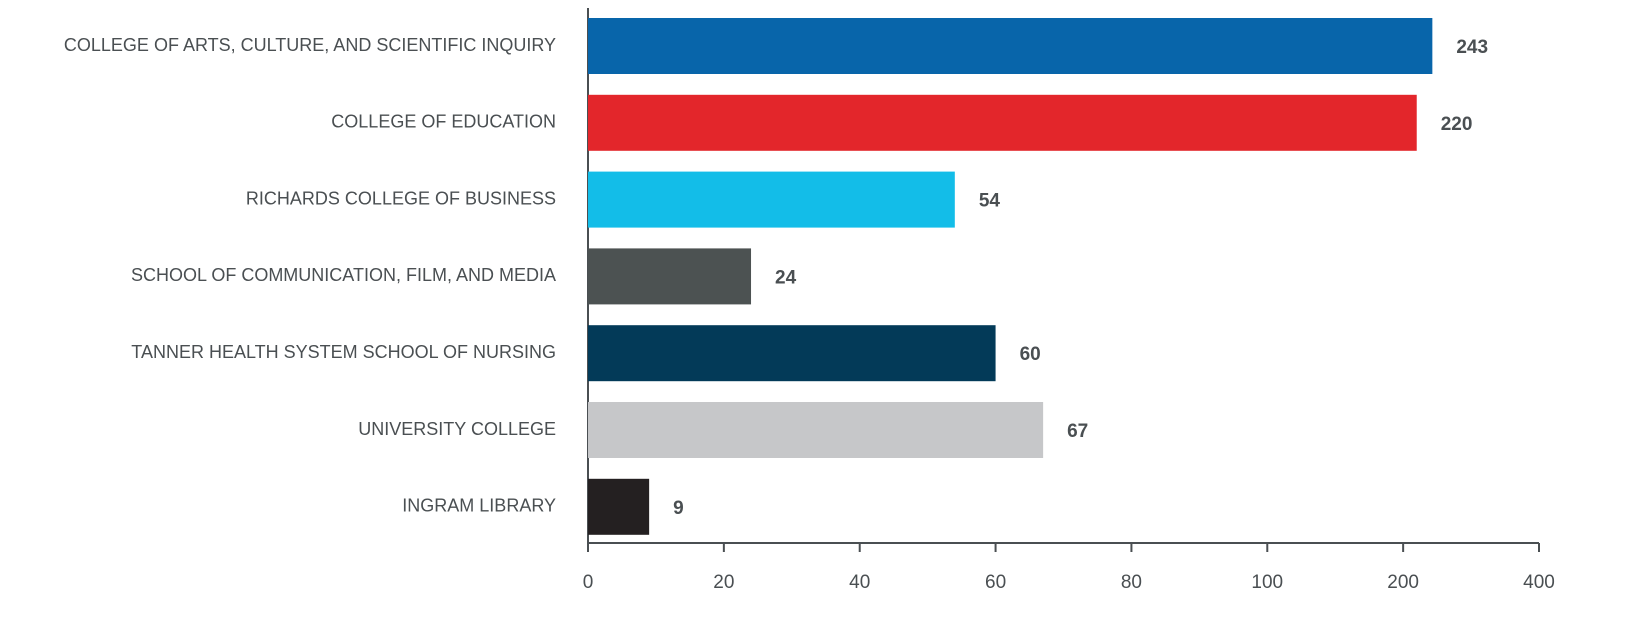  I want to click on value-label: 67, so click(1077, 431).